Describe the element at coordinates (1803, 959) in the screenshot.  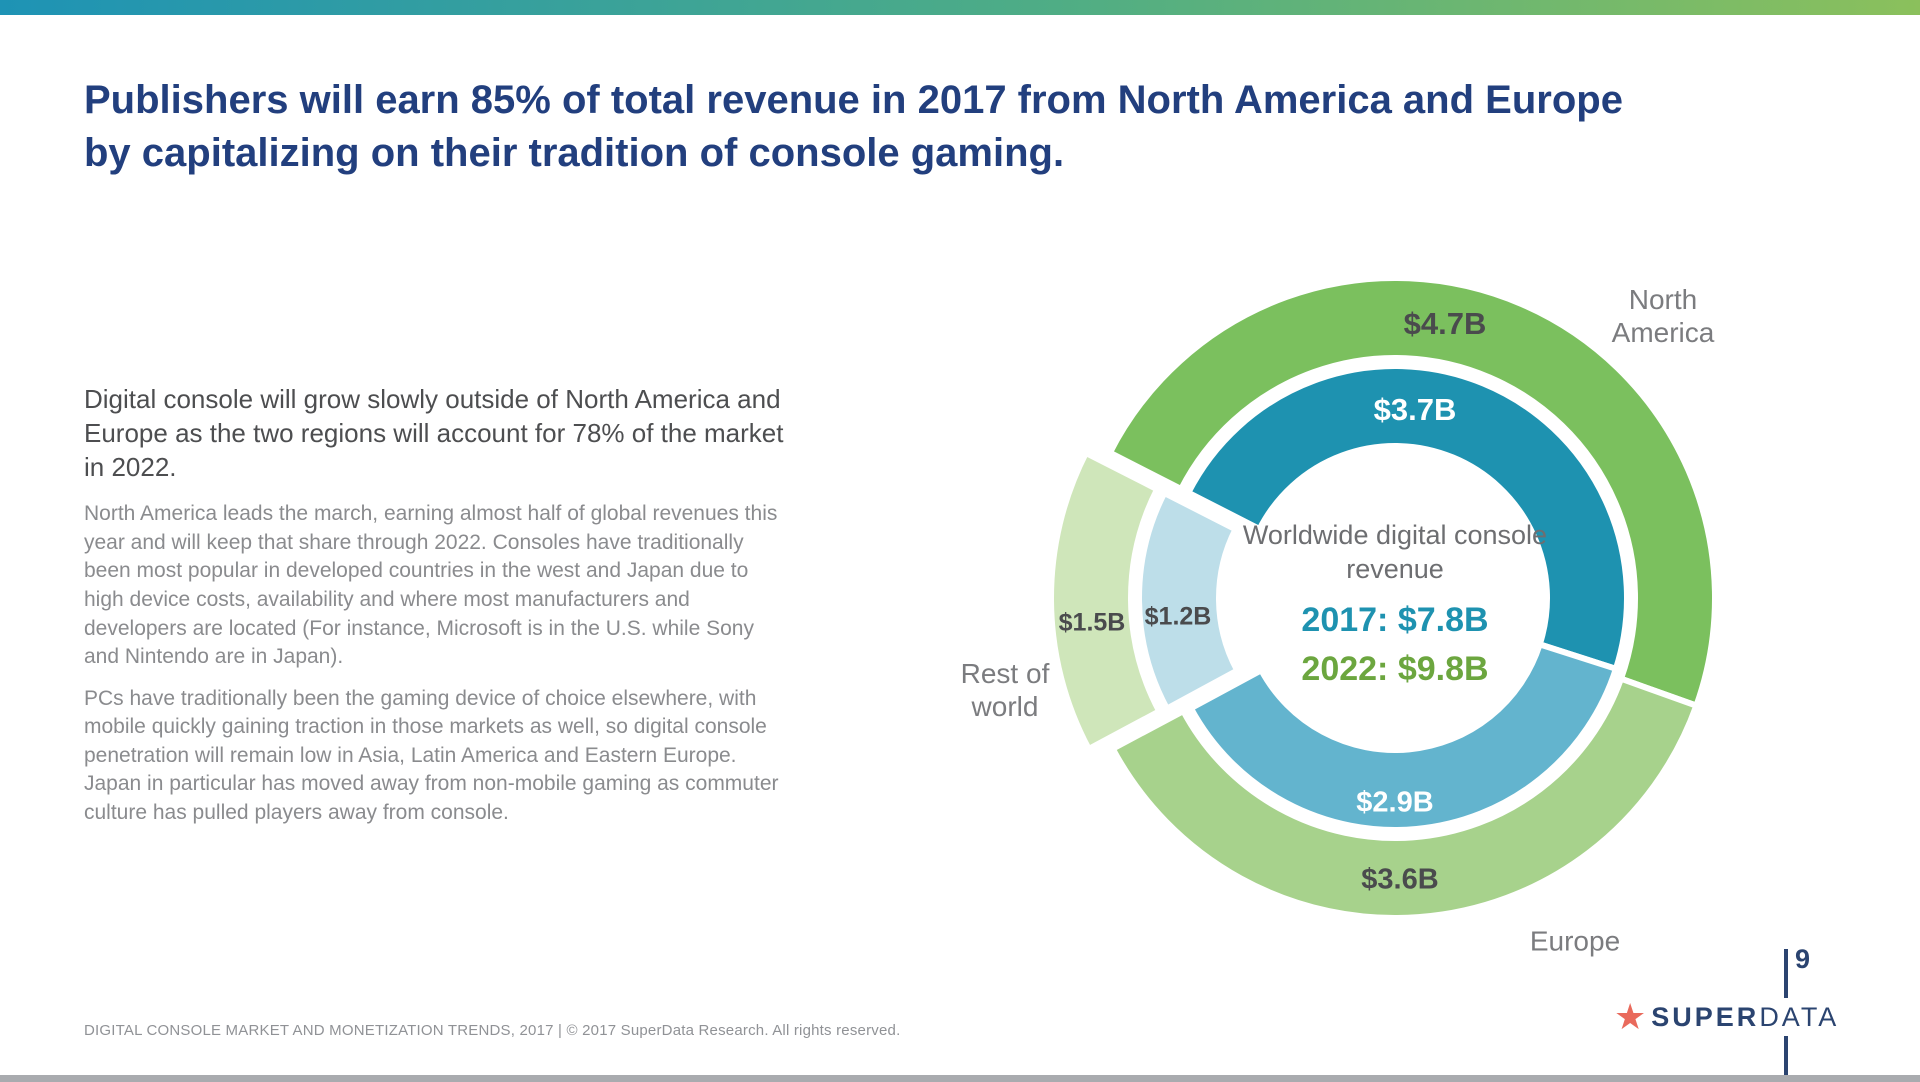
I see `page-number: 9` at that location.